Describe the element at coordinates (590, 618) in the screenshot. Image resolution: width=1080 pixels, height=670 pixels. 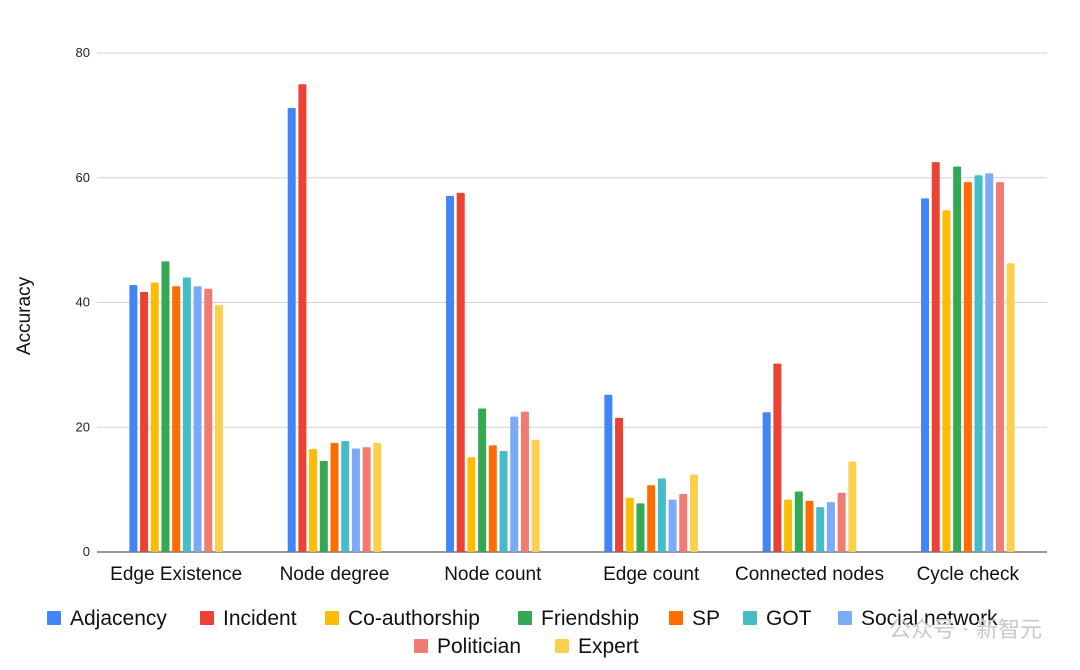
I see `legend-label: Friendship` at that location.